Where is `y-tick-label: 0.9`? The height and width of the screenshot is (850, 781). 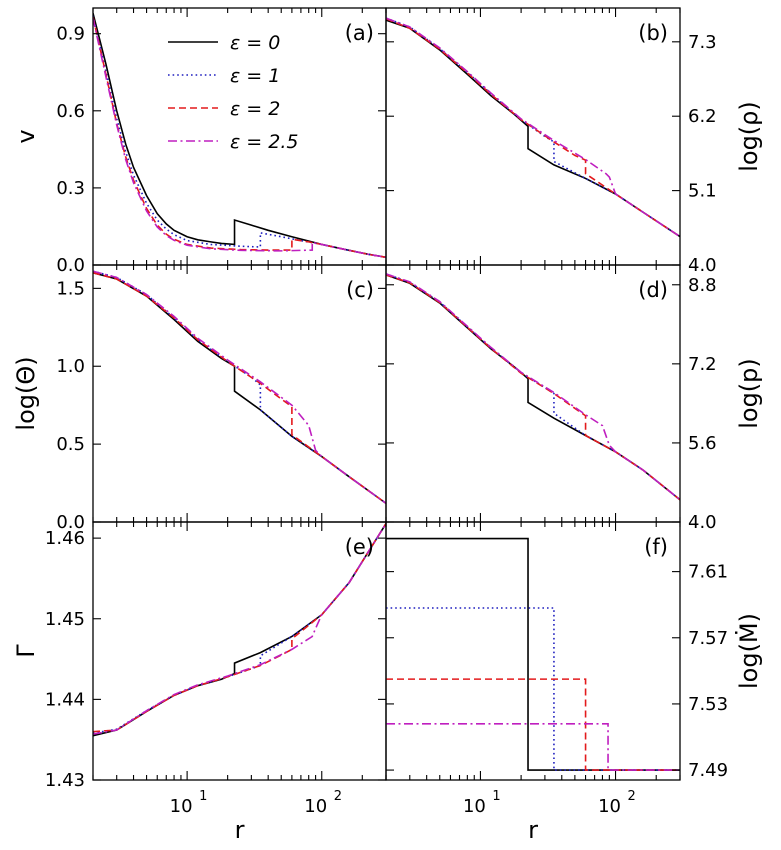
y-tick-label: 0.9 is located at coordinates (70, 34).